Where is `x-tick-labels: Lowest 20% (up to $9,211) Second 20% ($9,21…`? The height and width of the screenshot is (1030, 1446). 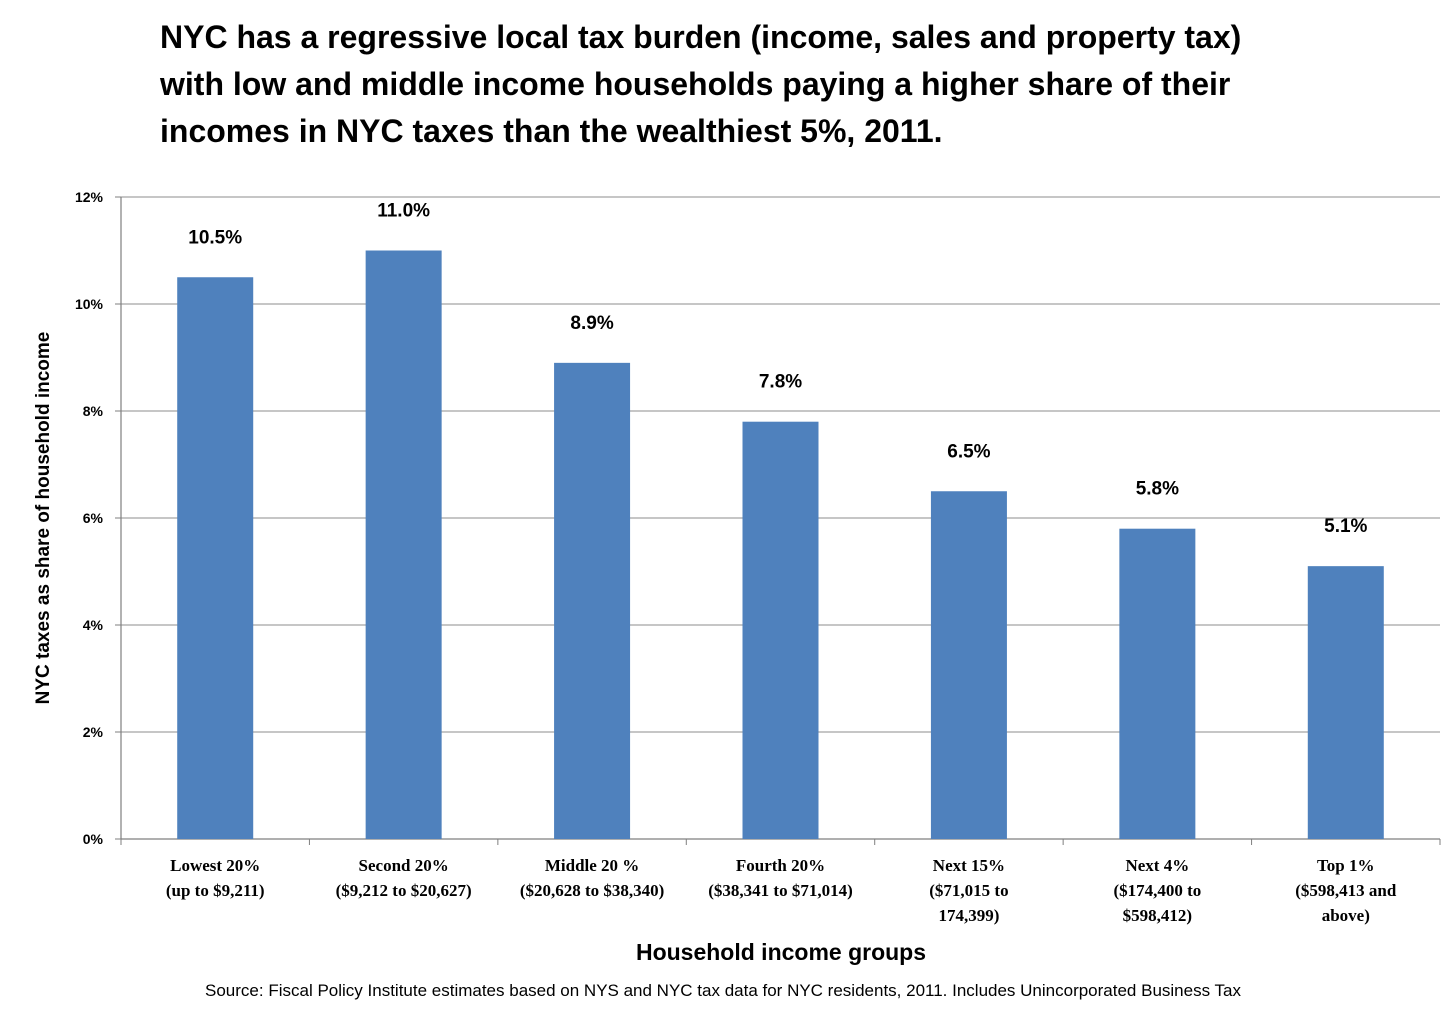
x-tick-labels: Lowest 20% (up to $9,211) Second 20% ($9,21… is located at coordinates (781, 890).